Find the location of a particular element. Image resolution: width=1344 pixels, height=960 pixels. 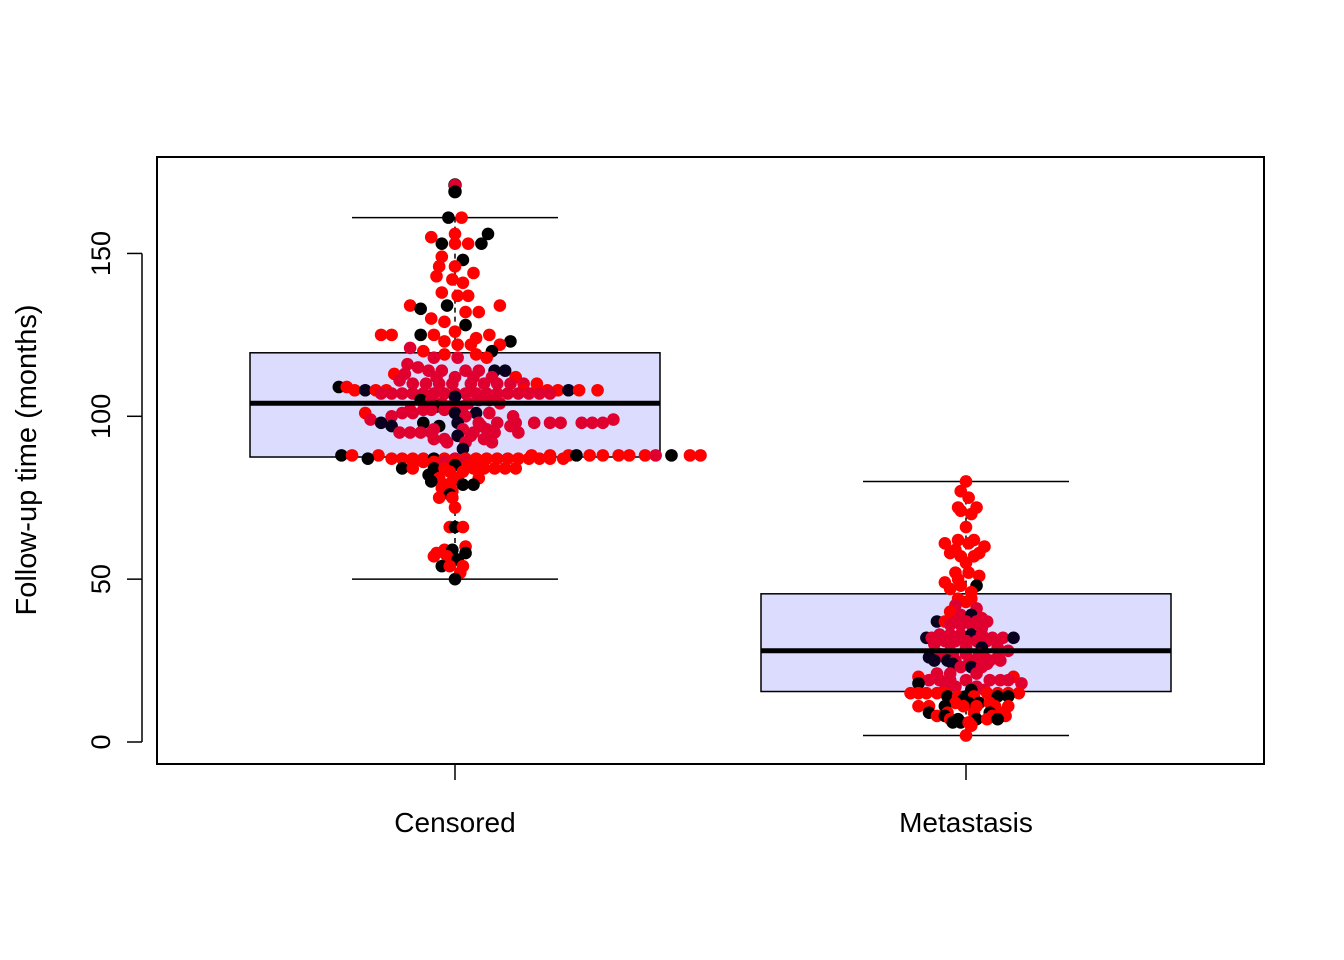

x-tick-label: Metastasis is located at coordinates (966, 822).